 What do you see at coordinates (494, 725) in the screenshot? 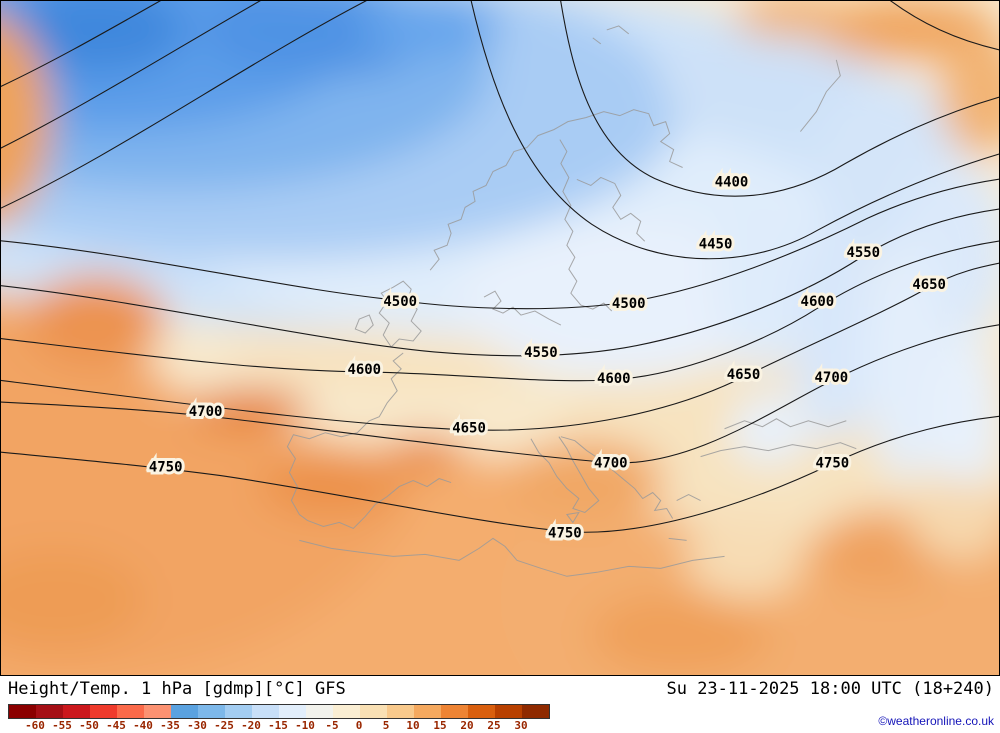
I see `colorbar-tick: 25` at bounding box center [494, 725].